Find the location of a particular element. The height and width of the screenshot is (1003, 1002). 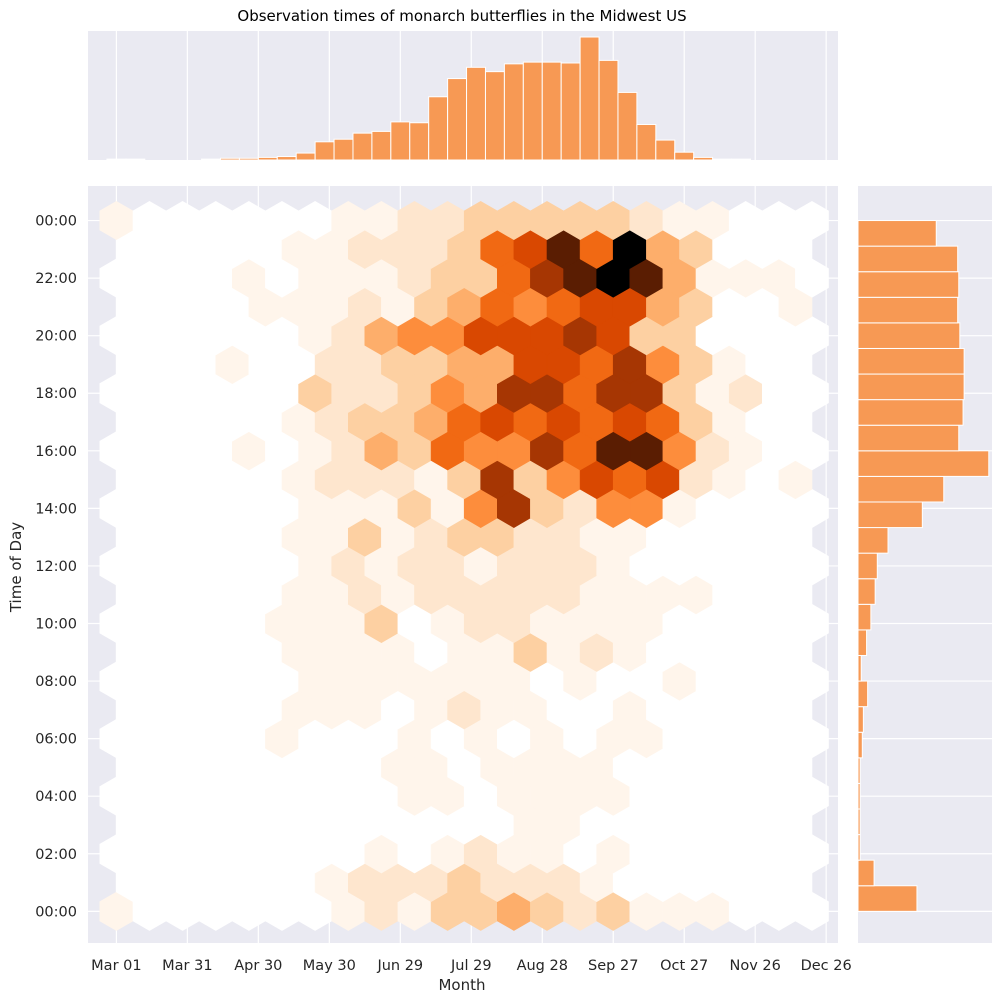

top-histogram-gridlines is located at coordinates (471, 95).